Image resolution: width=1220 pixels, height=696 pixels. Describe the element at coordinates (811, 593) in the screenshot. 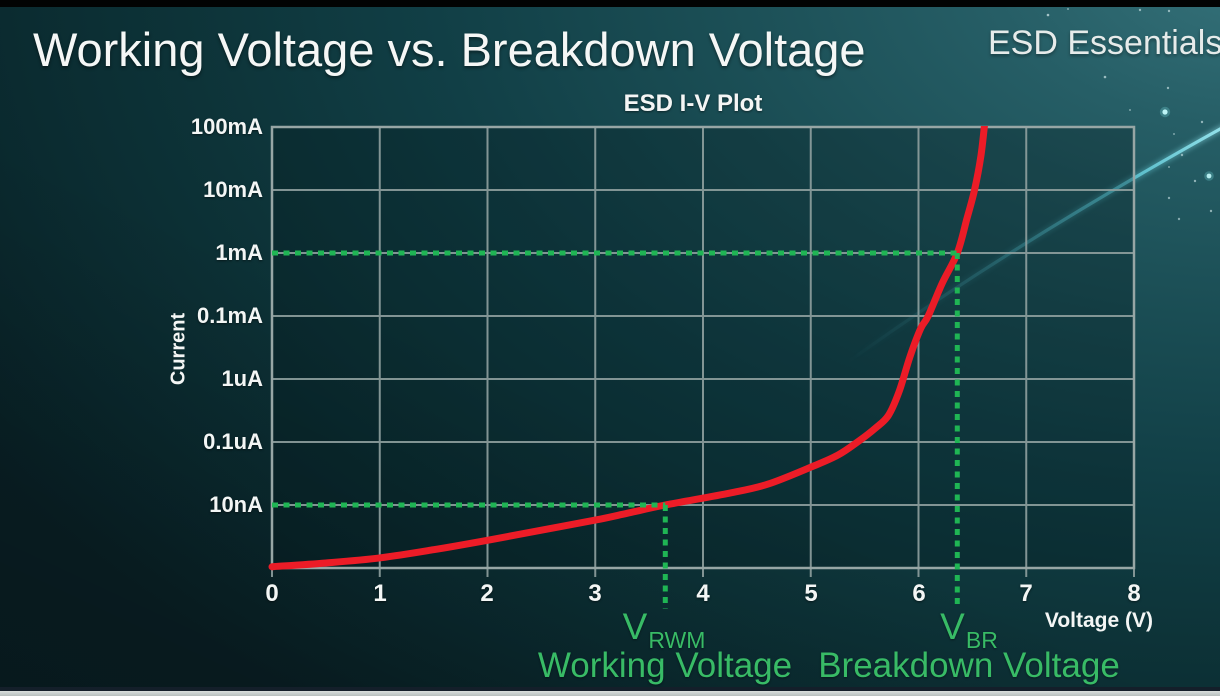

I see `x-tick-5: 5` at that location.